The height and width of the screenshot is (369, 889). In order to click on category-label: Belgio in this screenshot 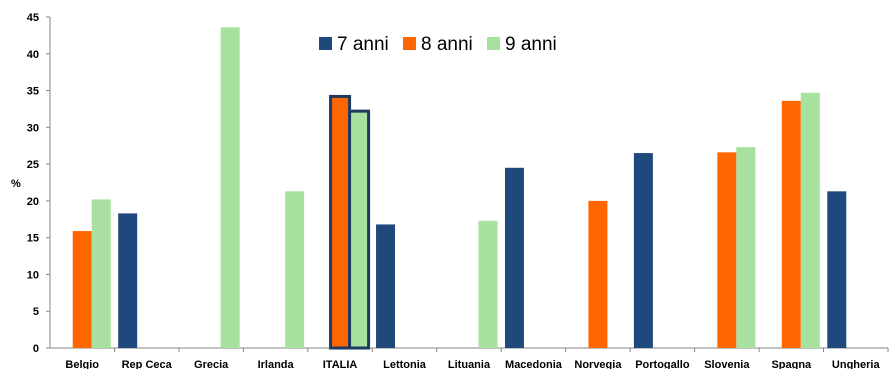, I will do `click(82, 364)`.